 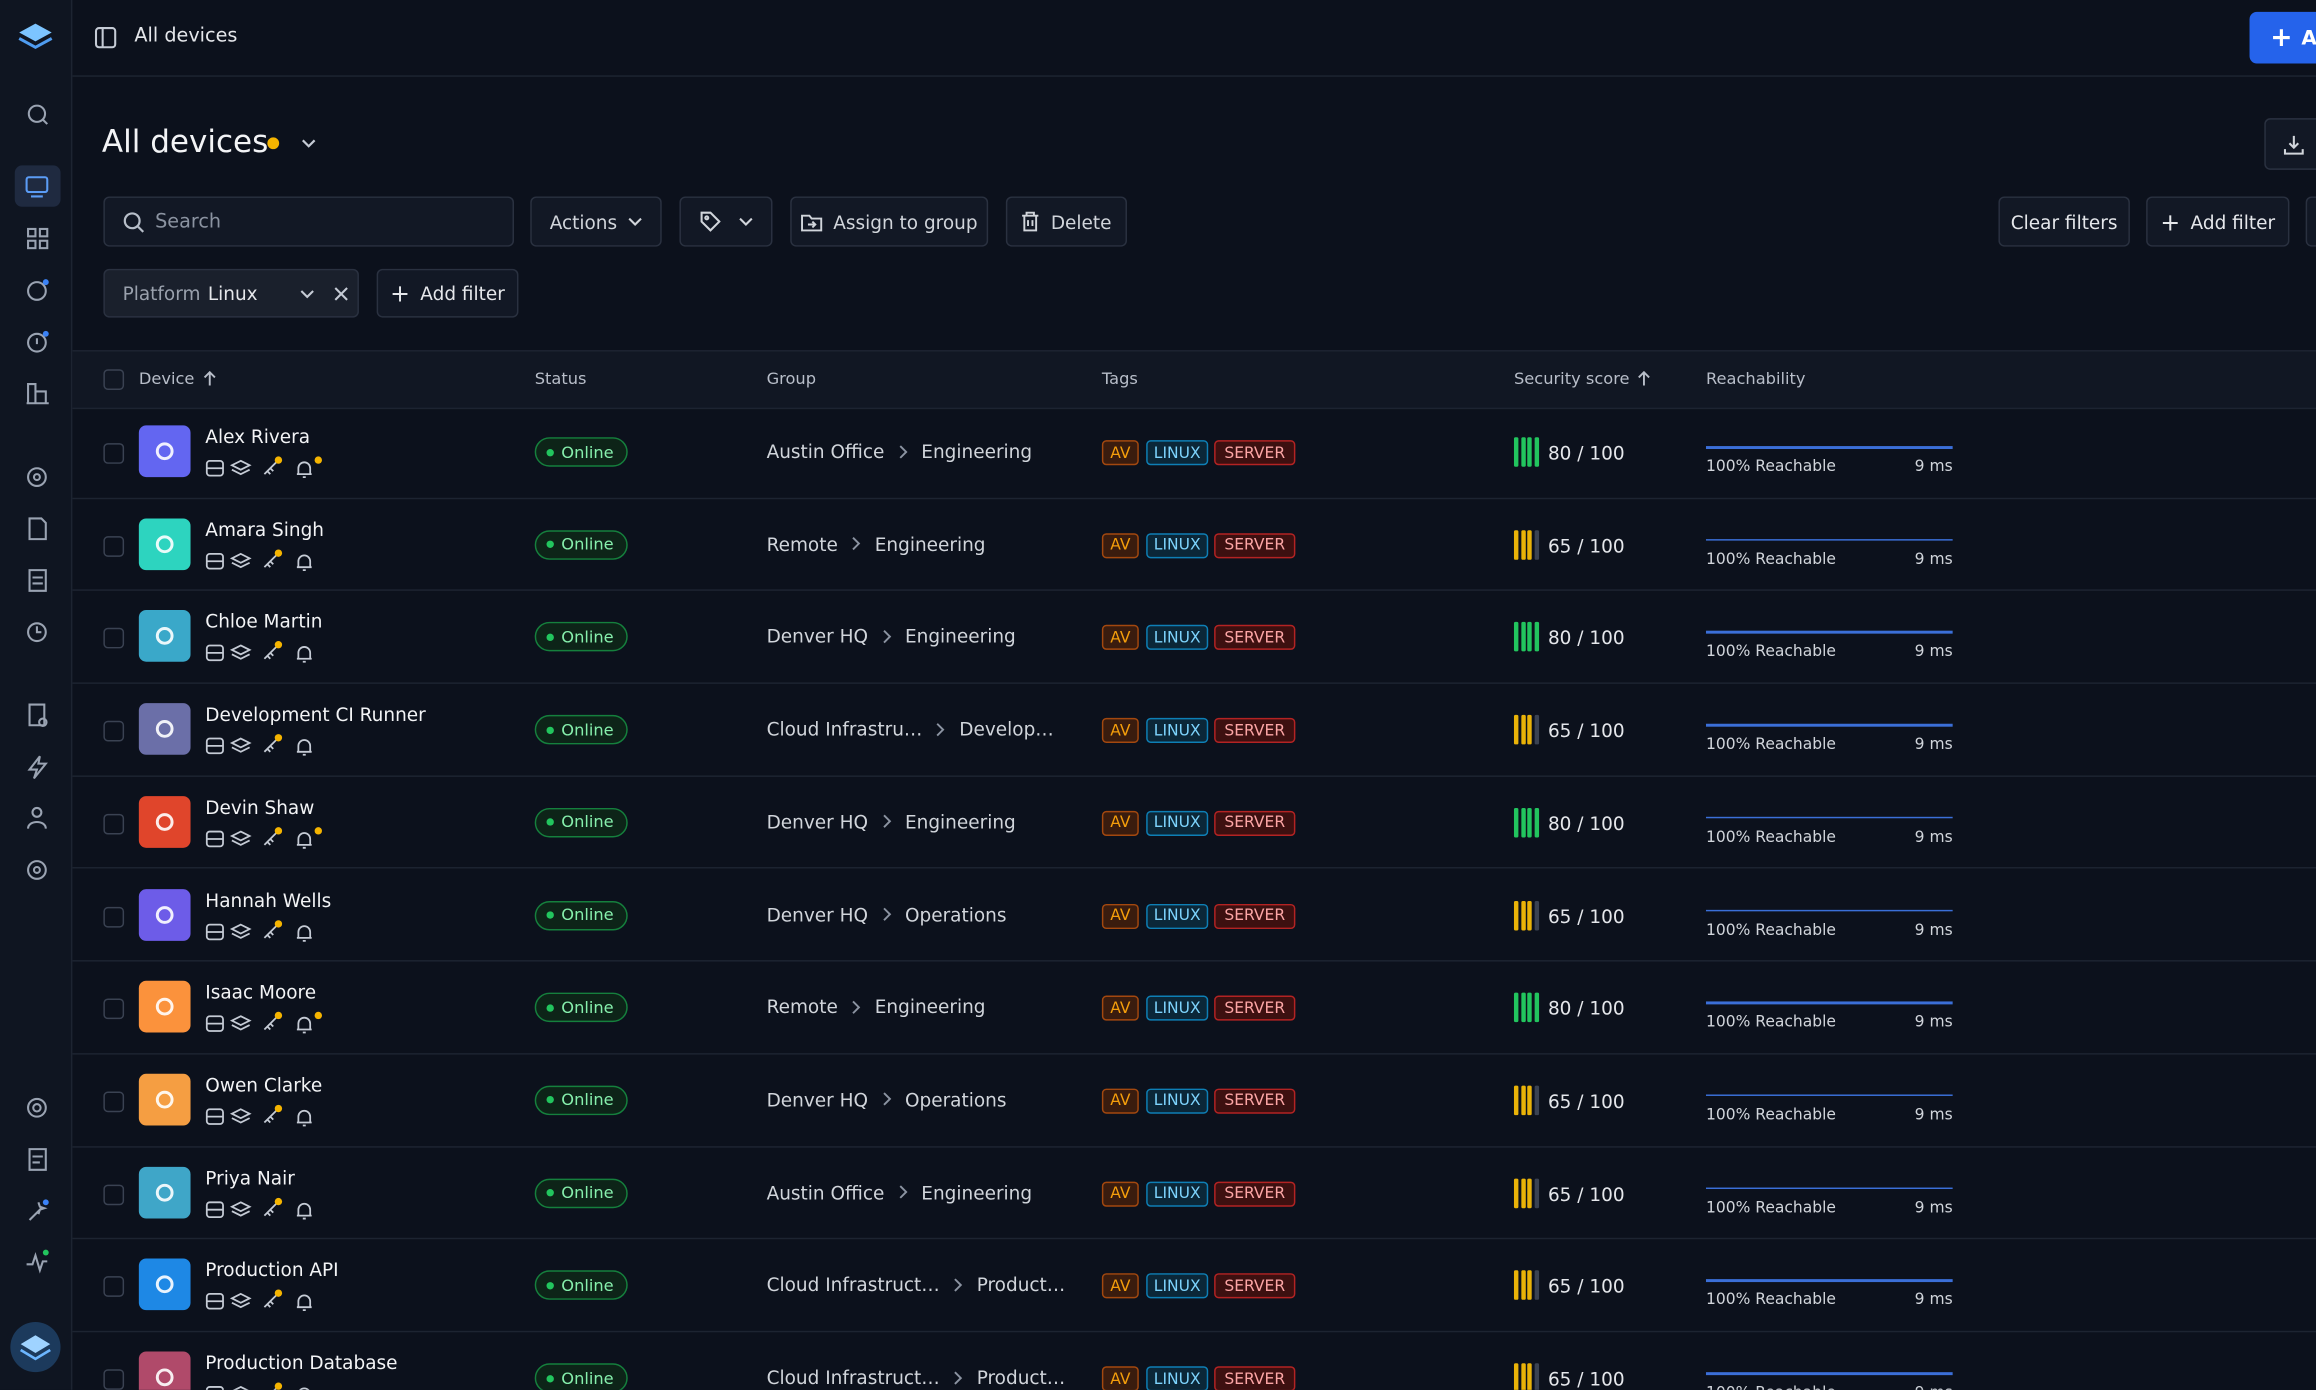 What do you see at coordinates (341, 294) in the screenshot?
I see `remove-icon` at bounding box center [341, 294].